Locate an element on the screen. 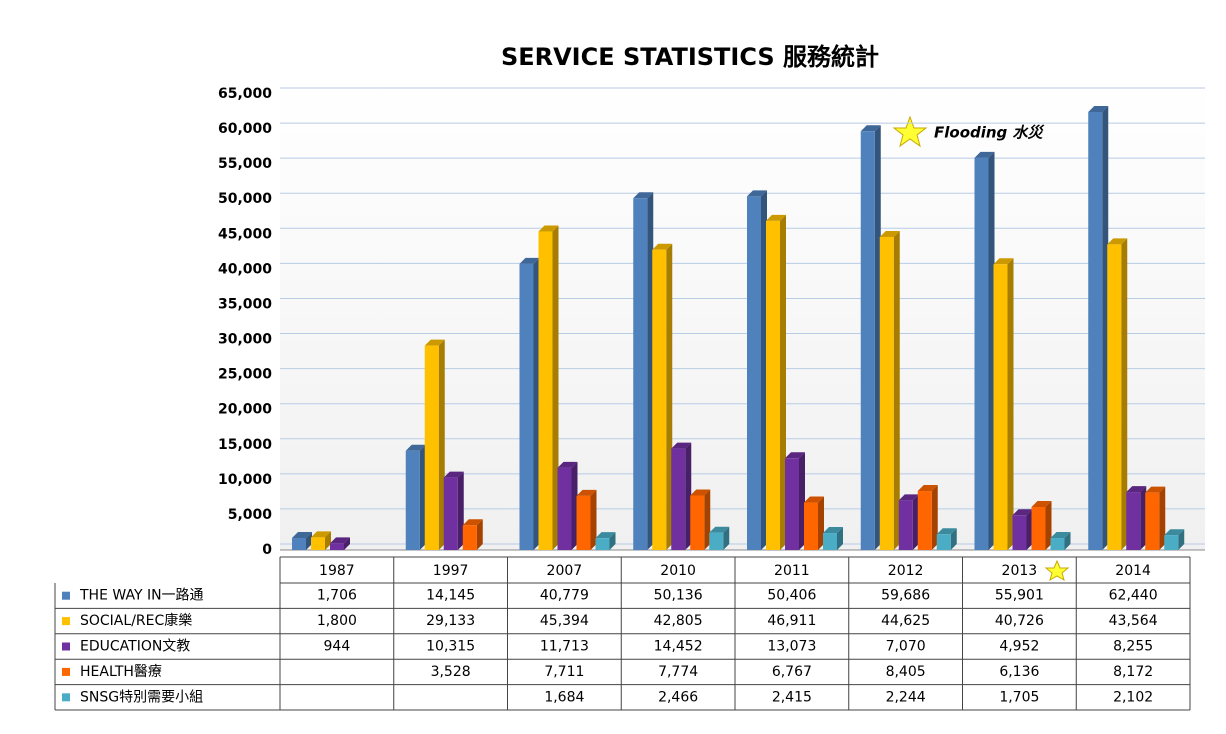 This screenshot has width=1226, height=734. y-tick-label: 40,000 is located at coordinates (245, 269).